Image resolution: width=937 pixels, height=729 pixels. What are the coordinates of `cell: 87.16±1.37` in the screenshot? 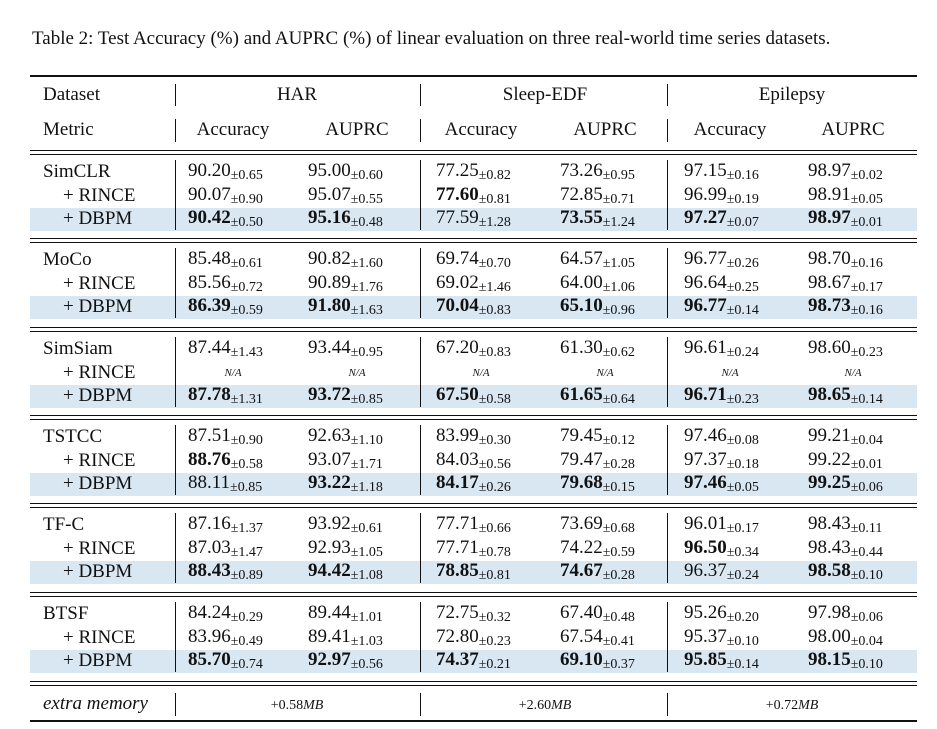 It's located at (225, 525).